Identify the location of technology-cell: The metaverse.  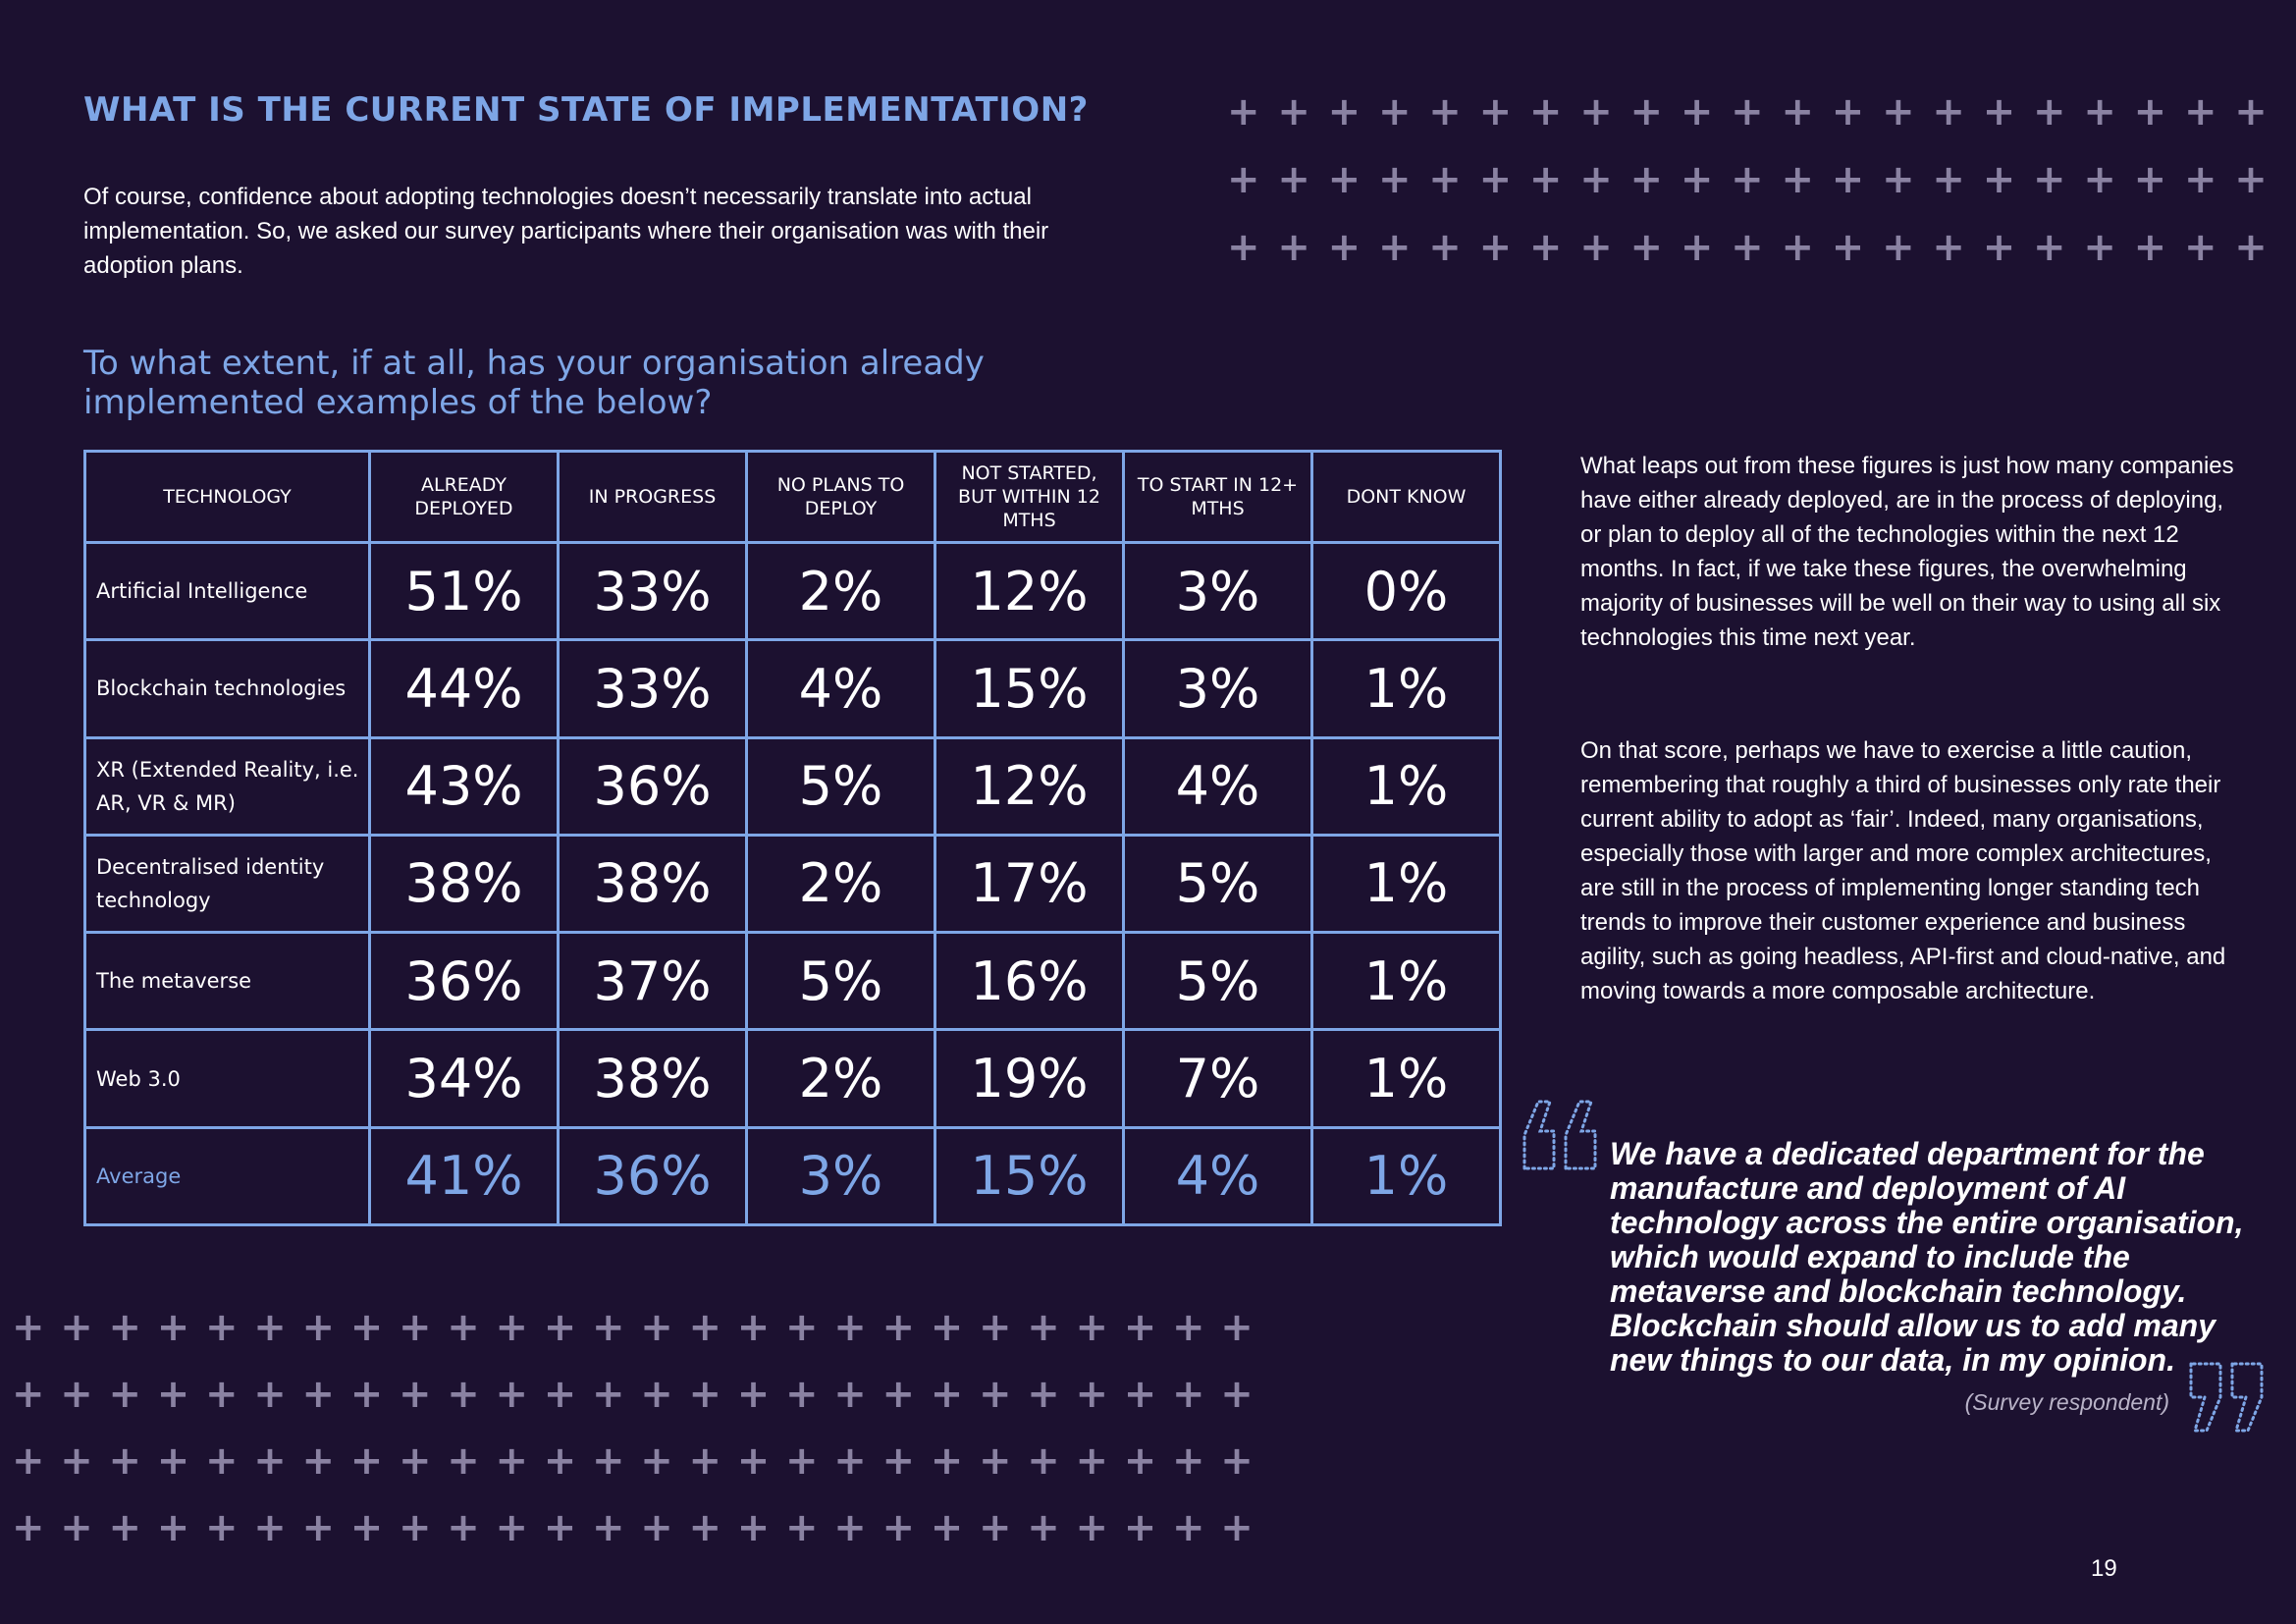
(227, 981).